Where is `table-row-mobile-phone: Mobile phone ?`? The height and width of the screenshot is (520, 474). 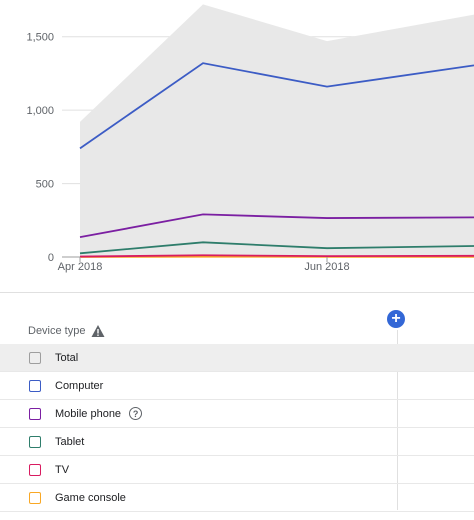
table-row-mobile-phone: Mobile phone ? is located at coordinates (237, 414).